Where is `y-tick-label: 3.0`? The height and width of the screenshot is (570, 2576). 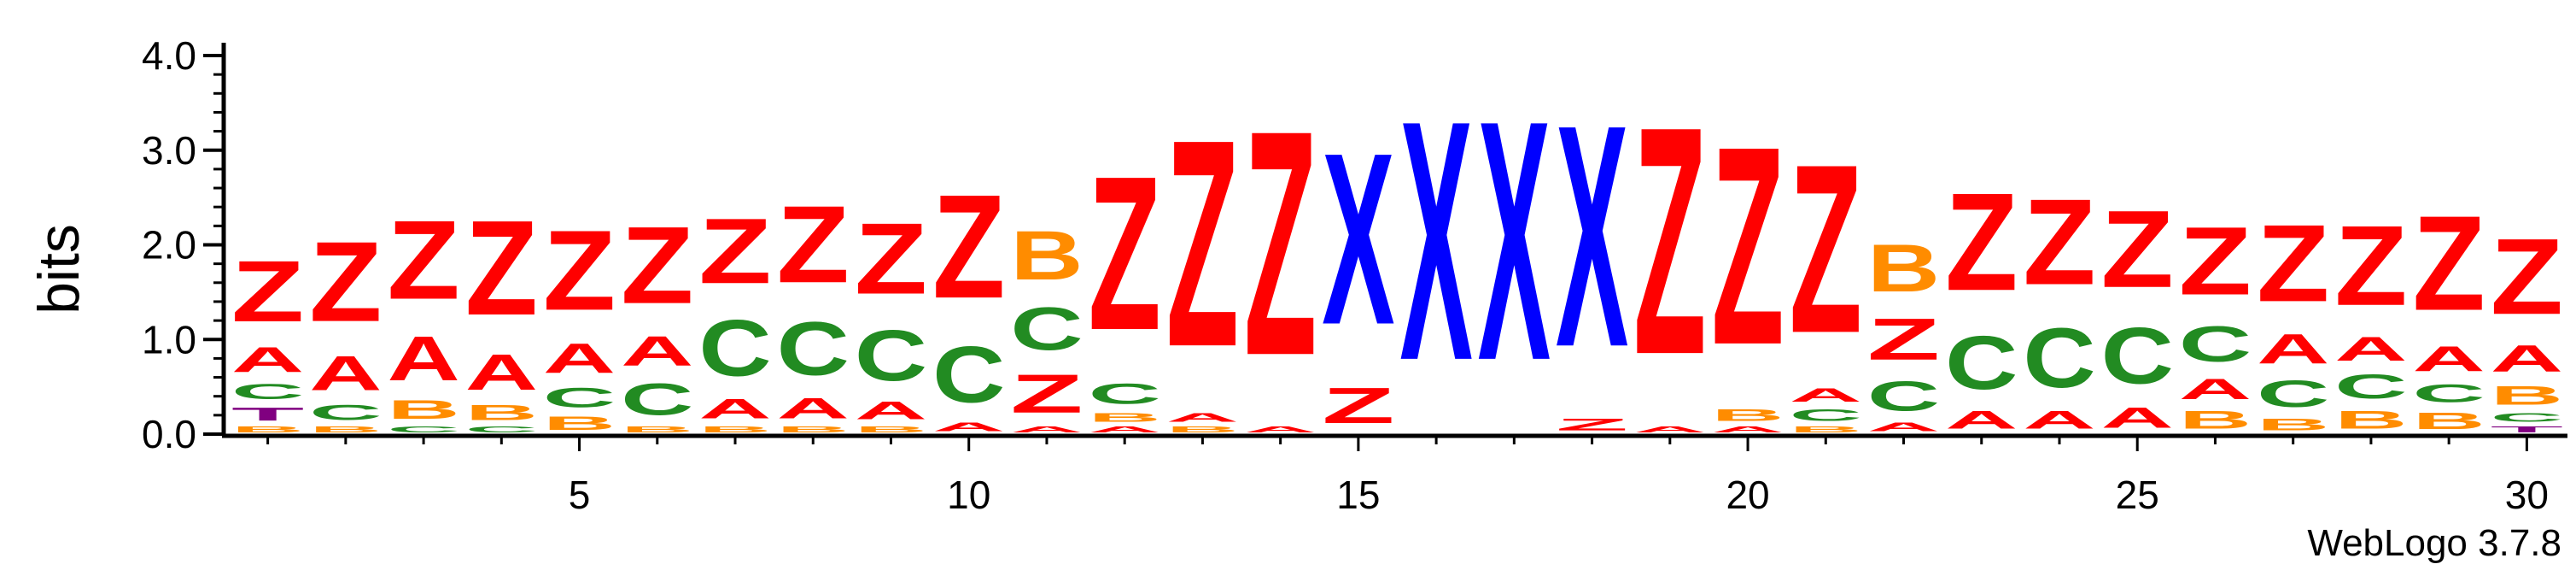 y-tick-label: 3.0 is located at coordinates (169, 150).